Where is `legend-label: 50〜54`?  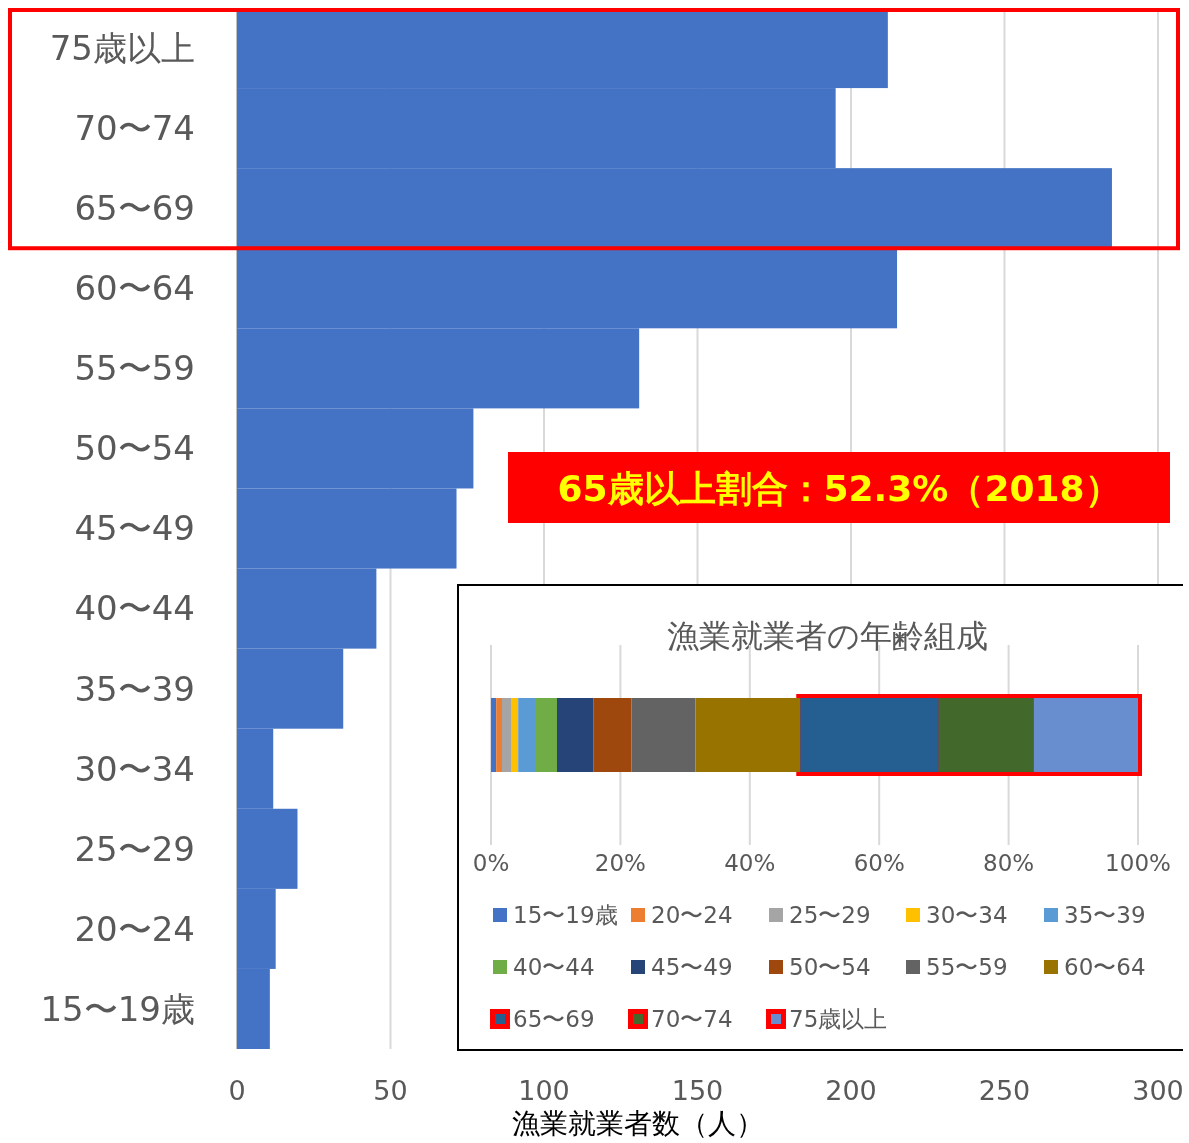 legend-label: 50〜54 is located at coordinates (830, 967).